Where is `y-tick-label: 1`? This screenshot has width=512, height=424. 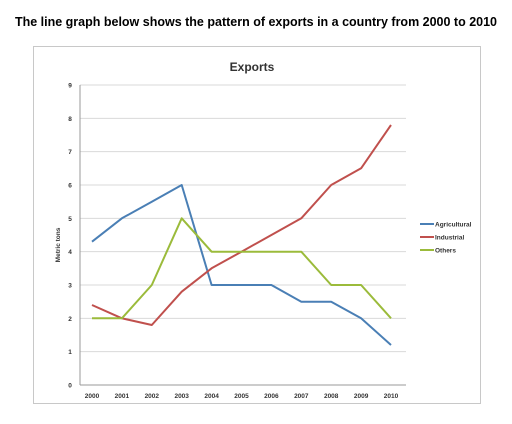
y-tick-label: 1 is located at coordinates (70, 352).